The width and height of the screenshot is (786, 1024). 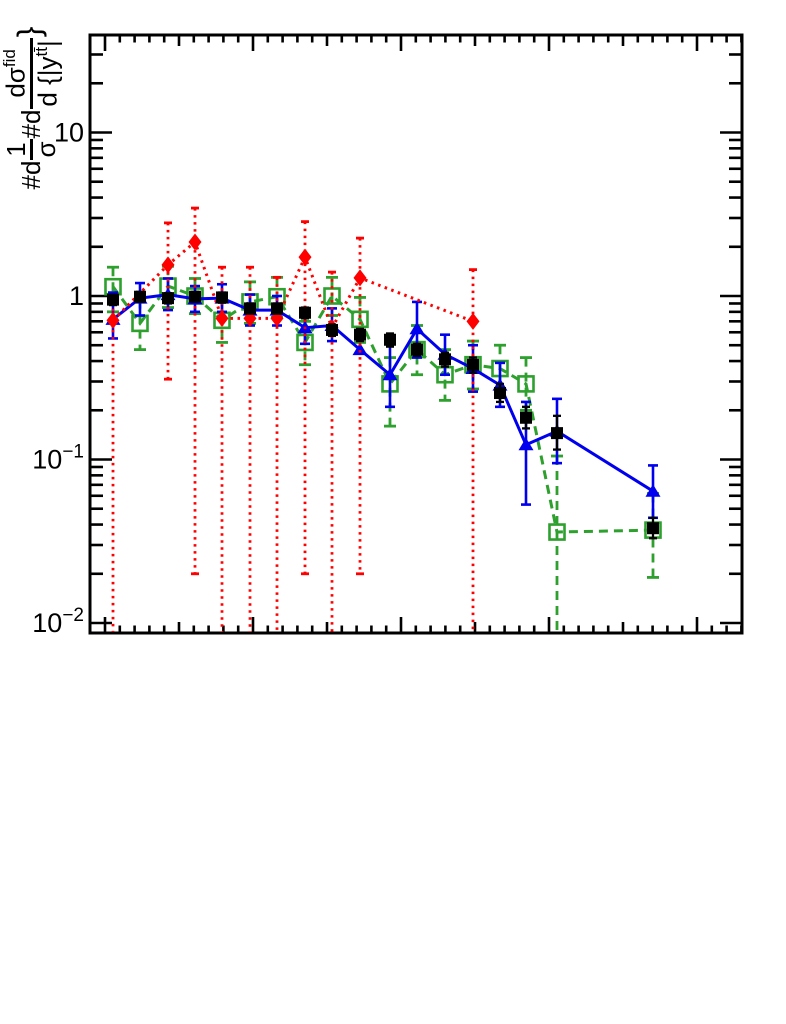 What do you see at coordinates (69, 133) in the screenshot?
I see `y-tick-label: 10` at bounding box center [69, 133].